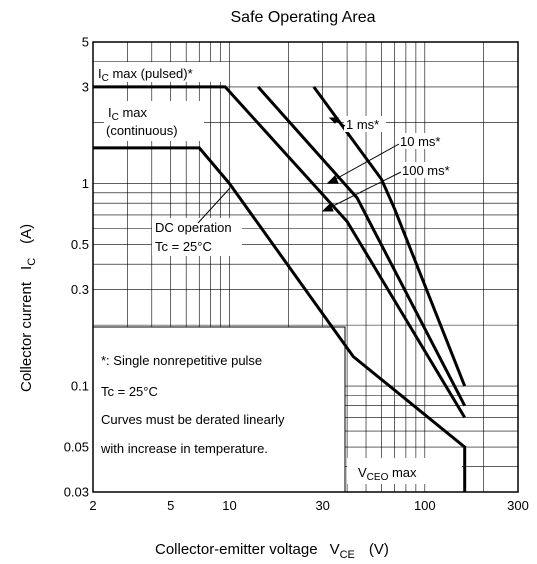  Describe the element at coordinates (193, 419) in the screenshot. I see `note-line-3: Curves must be derated linearly` at that location.